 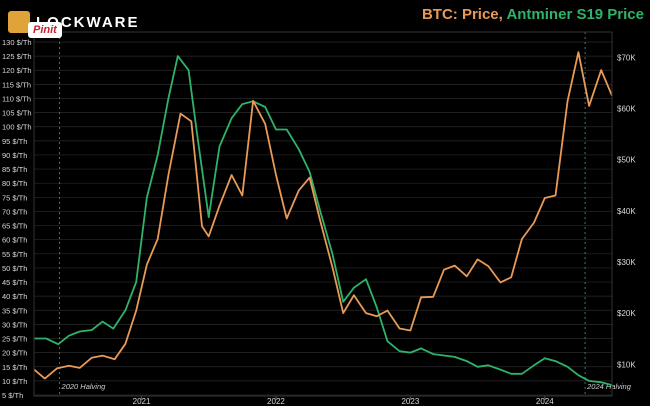 I want to click on y-left-tick-label: 105 $/Th, so click(x=17, y=113).